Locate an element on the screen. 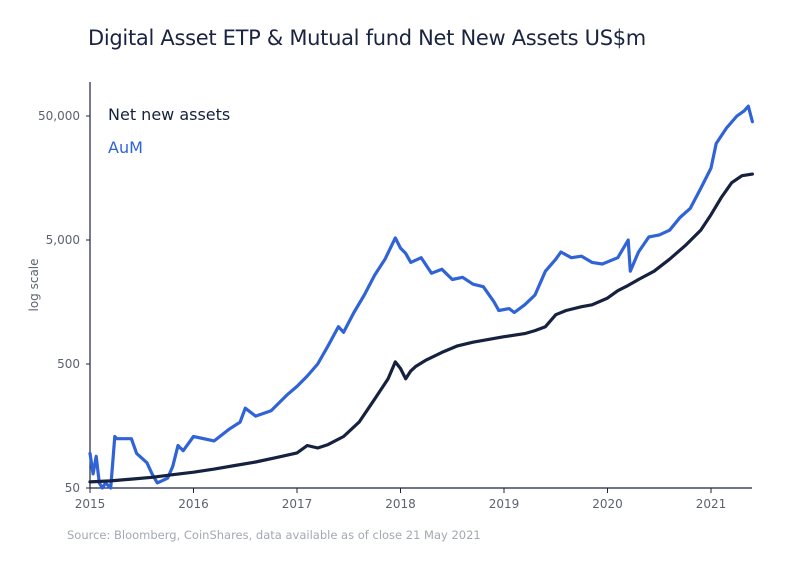 This screenshot has width=798, height=566. y-tick-label: 500 is located at coordinates (68, 364).